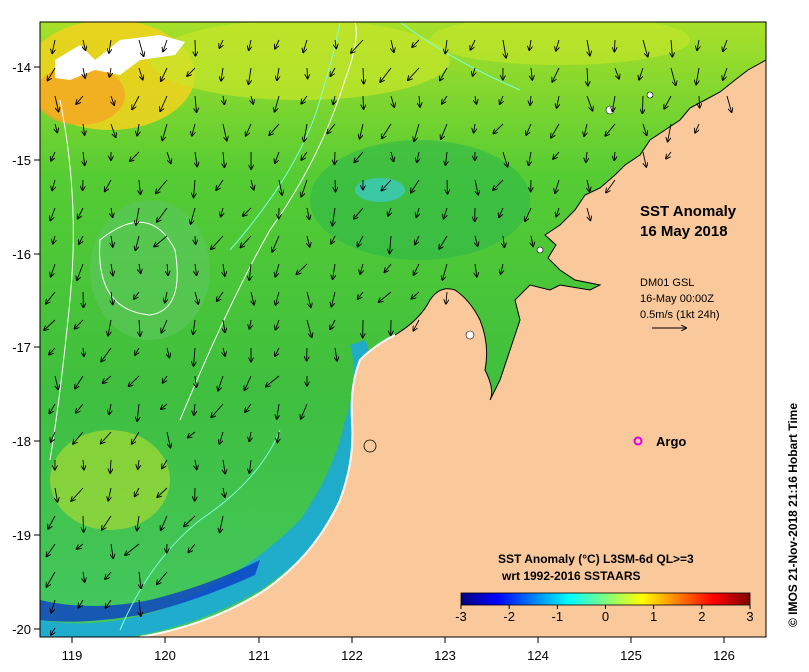  I want to click on colorbar, so click(605, 599).